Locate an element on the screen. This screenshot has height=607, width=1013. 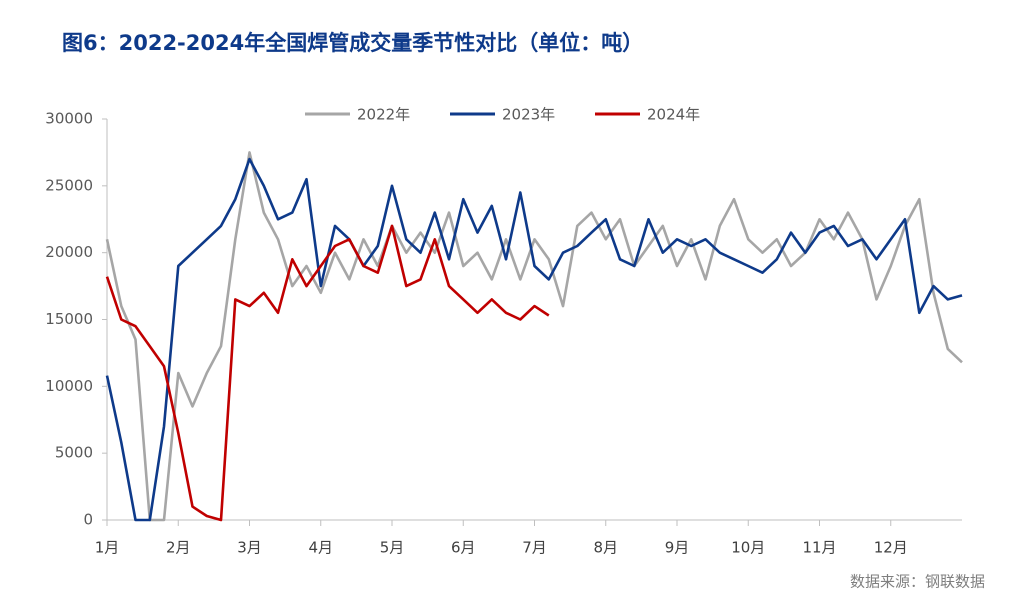
x-tick-label: 11月 is located at coordinates (819, 548).